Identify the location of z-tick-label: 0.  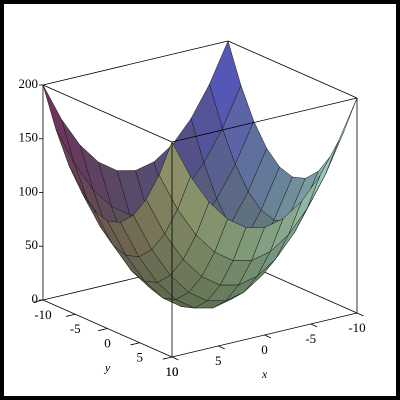
(35, 298).